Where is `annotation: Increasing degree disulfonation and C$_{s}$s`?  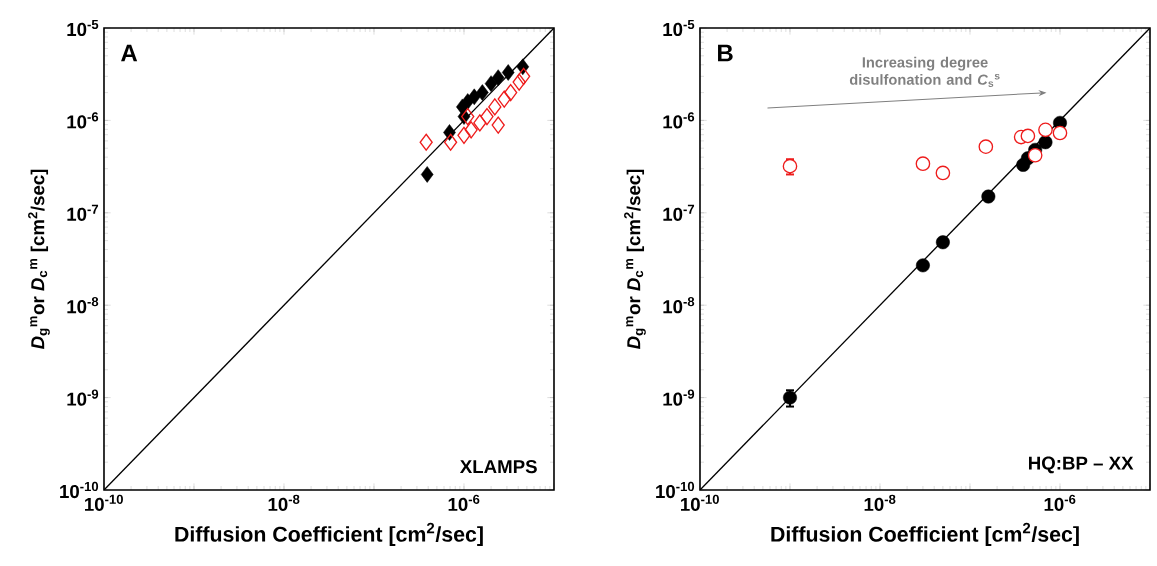 annotation: Increasing degree disulfonation and C$_{s}$s is located at coordinates (924, 72).